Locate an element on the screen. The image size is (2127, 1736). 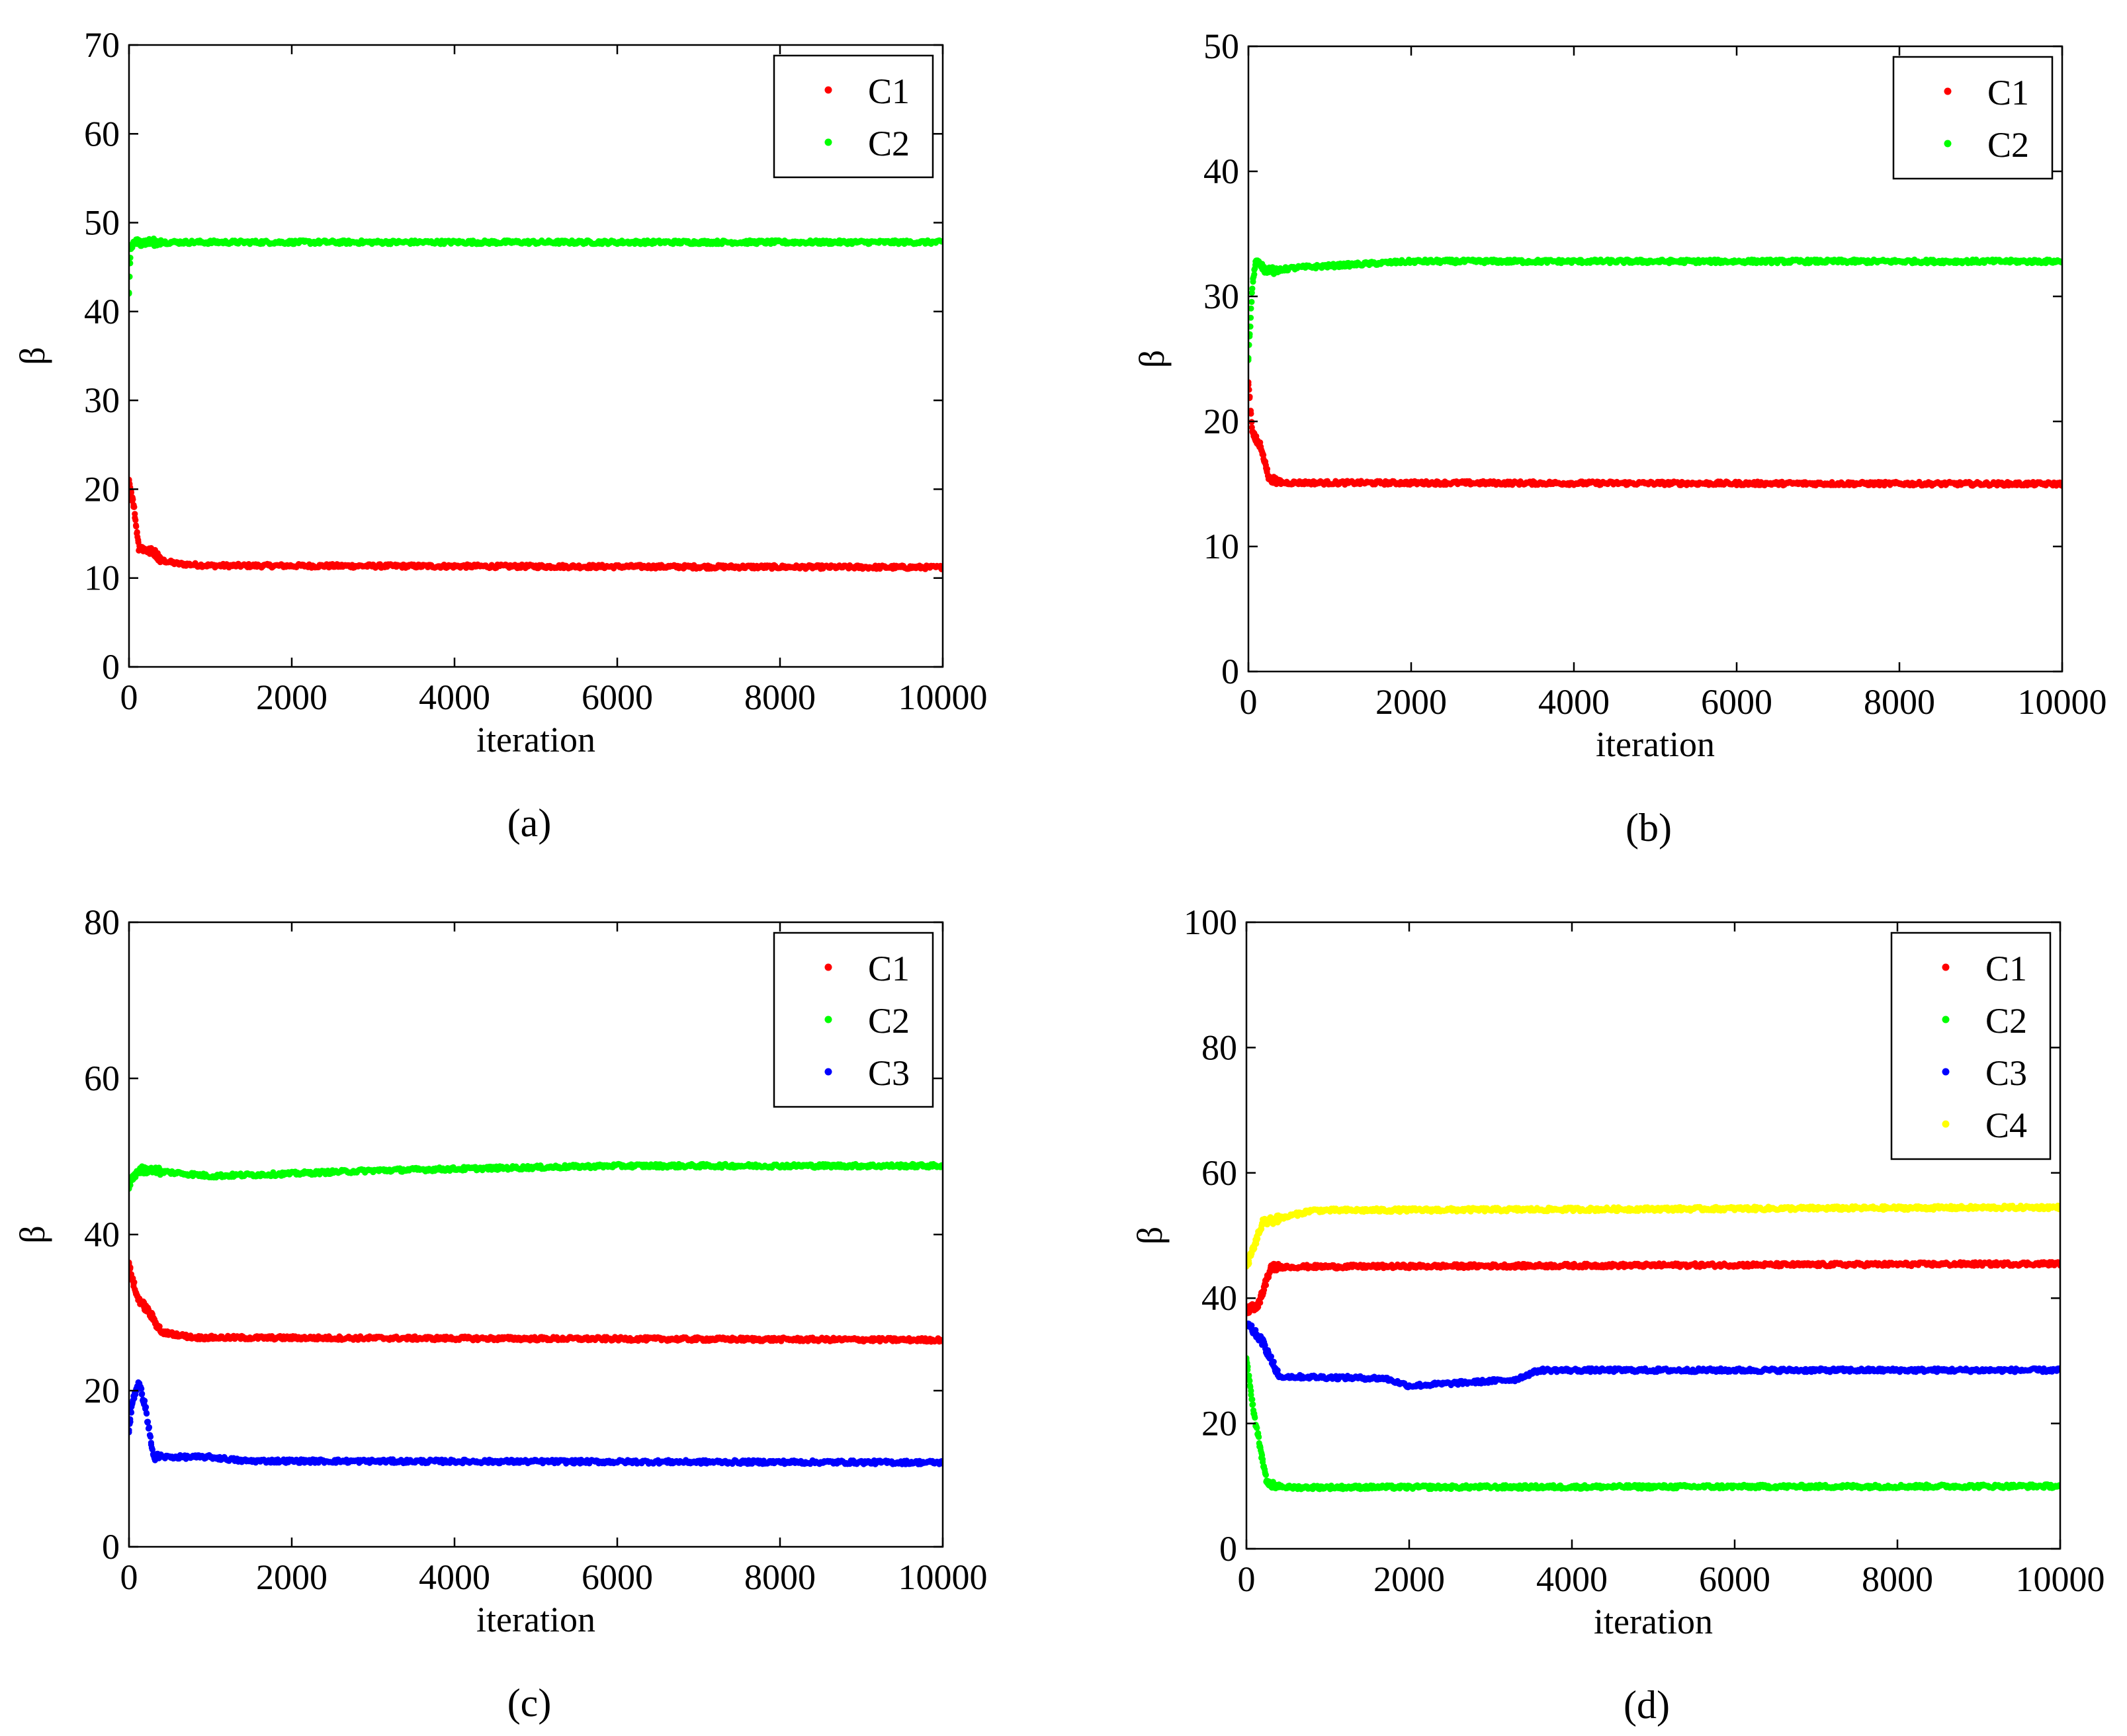
panel-caption: (b) is located at coordinates (1649, 827).